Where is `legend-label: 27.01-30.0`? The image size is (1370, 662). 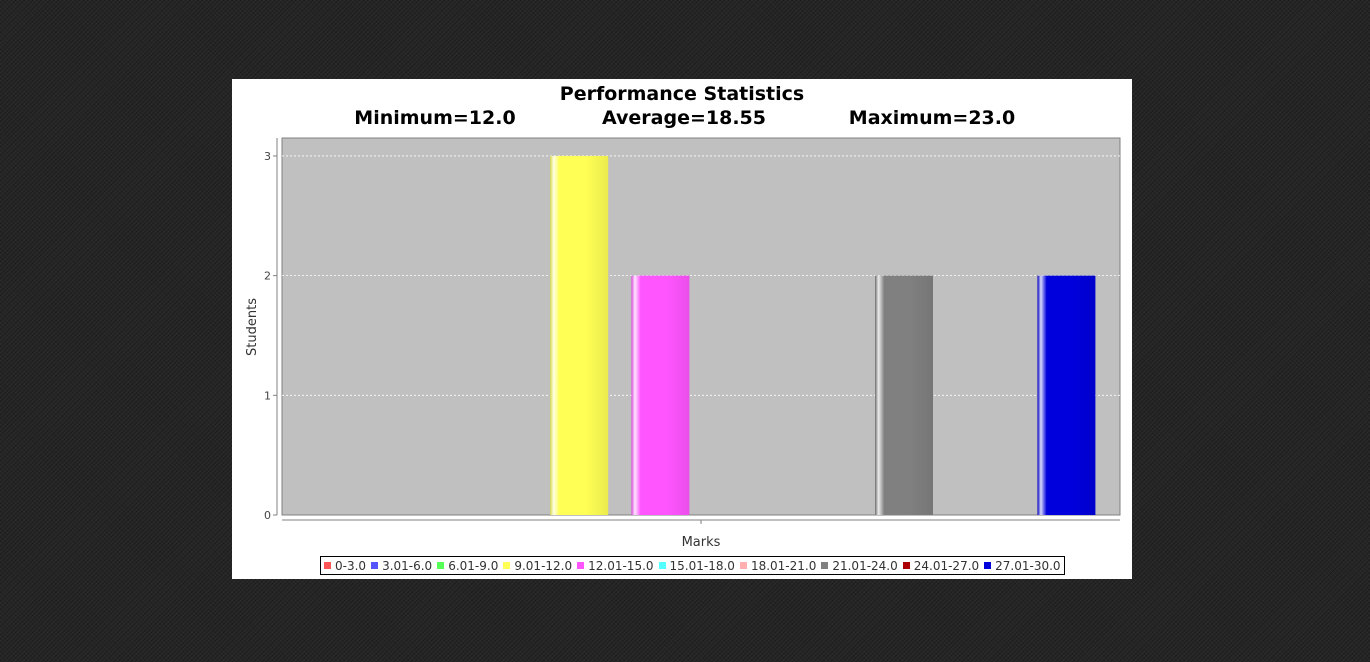
legend-label: 27.01-30.0 is located at coordinates (1028, 565).